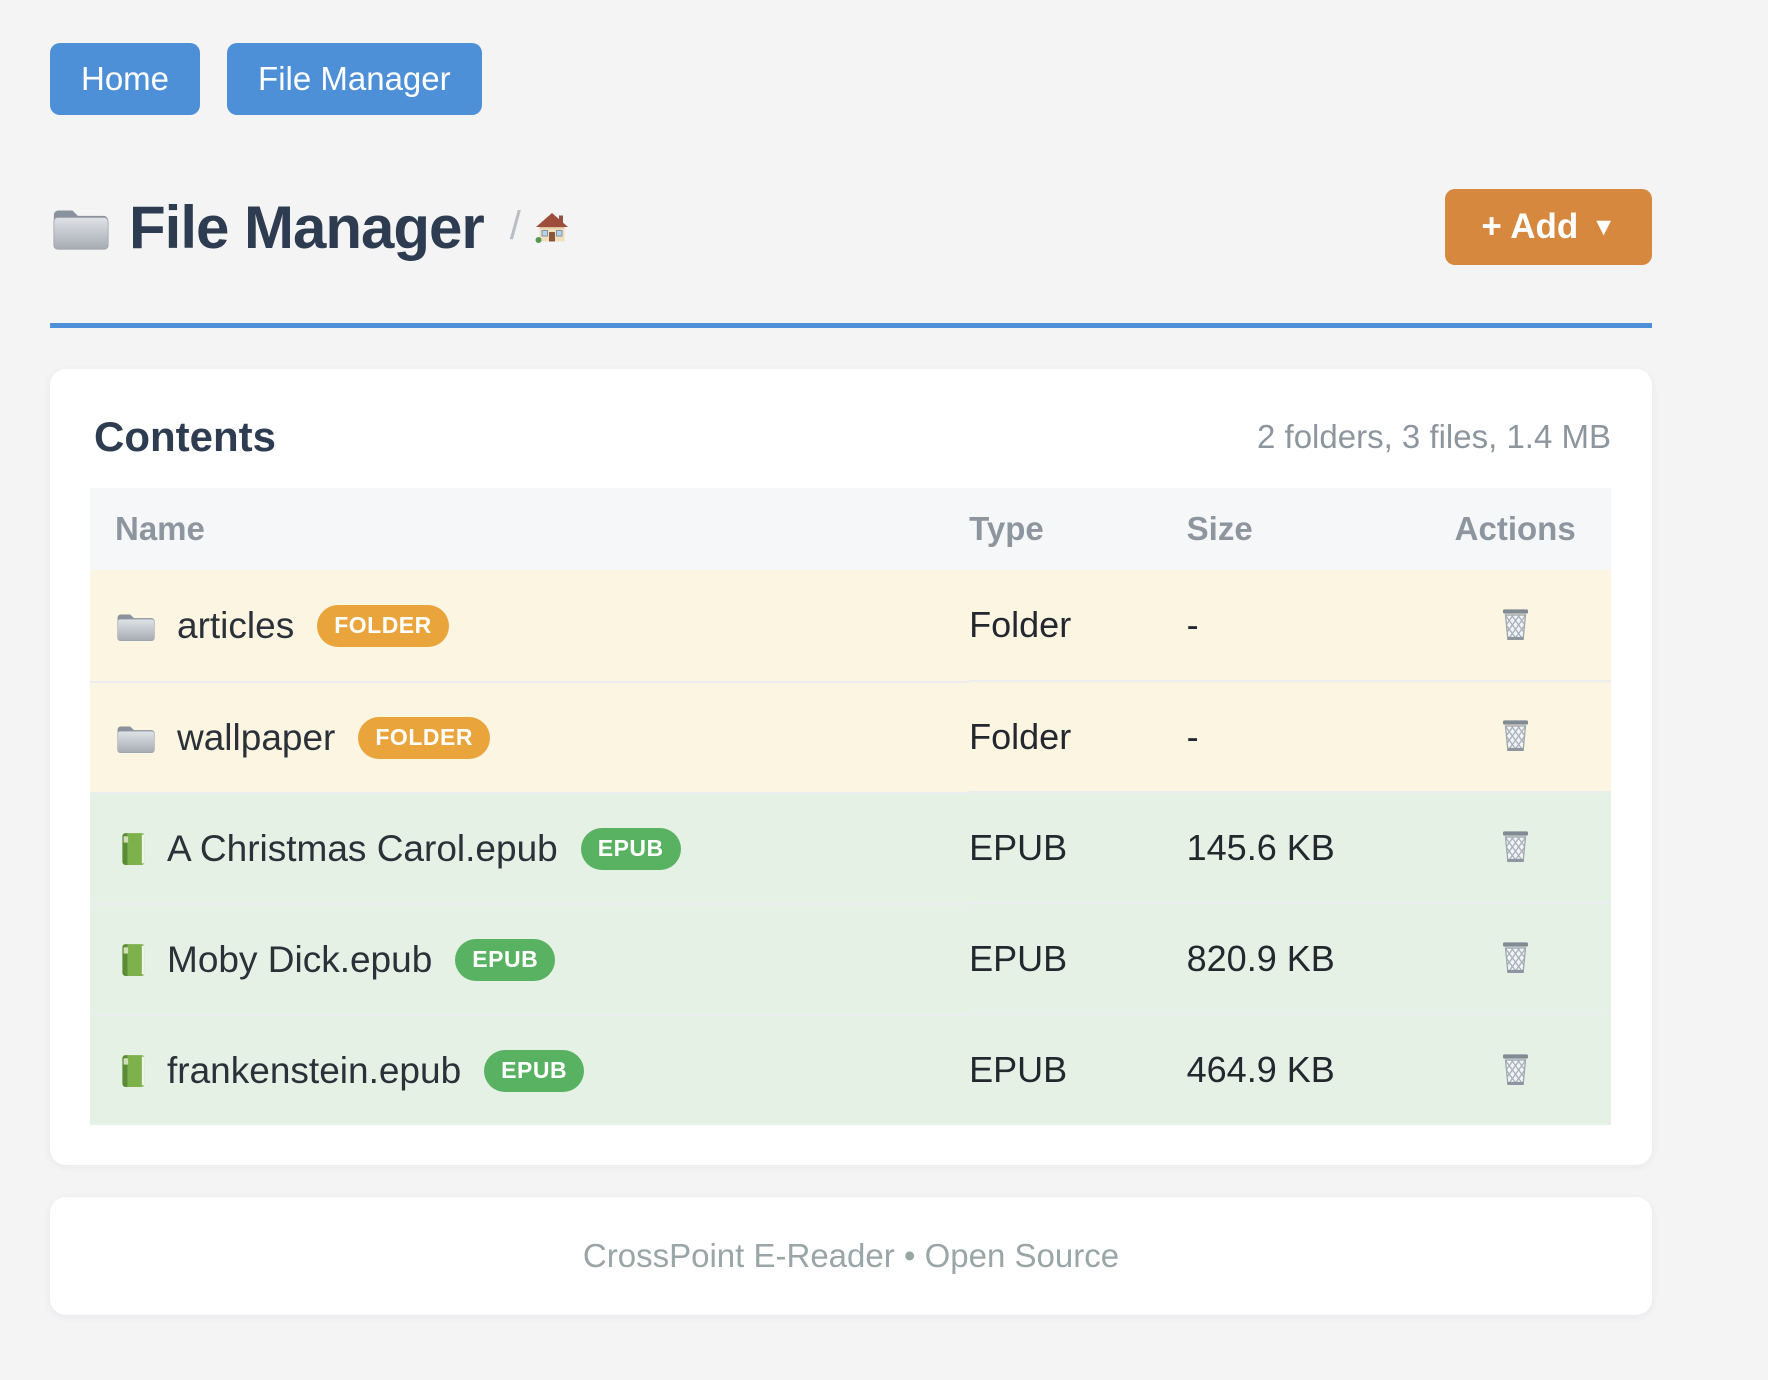 This screenshot has width=1768, height=1380. I want to click on column-header-size: Size, so click(1303, 529).